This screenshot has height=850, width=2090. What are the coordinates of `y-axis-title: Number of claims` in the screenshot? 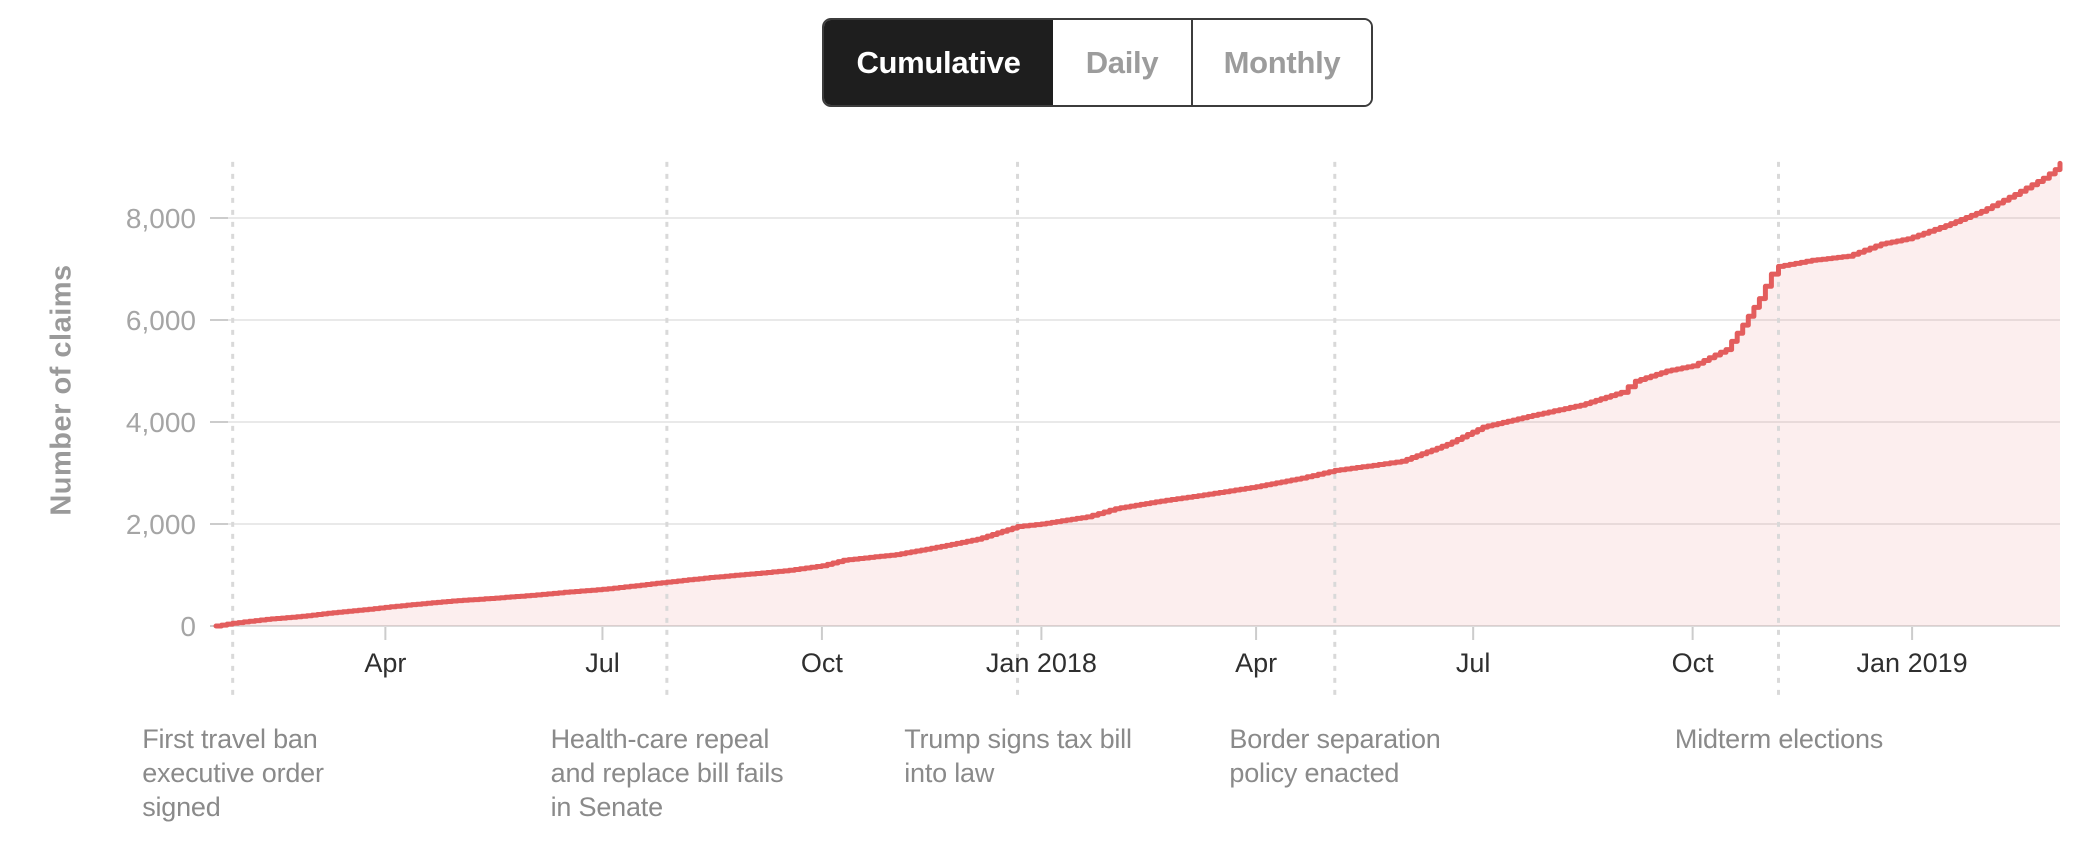 It's located at (61, 390).